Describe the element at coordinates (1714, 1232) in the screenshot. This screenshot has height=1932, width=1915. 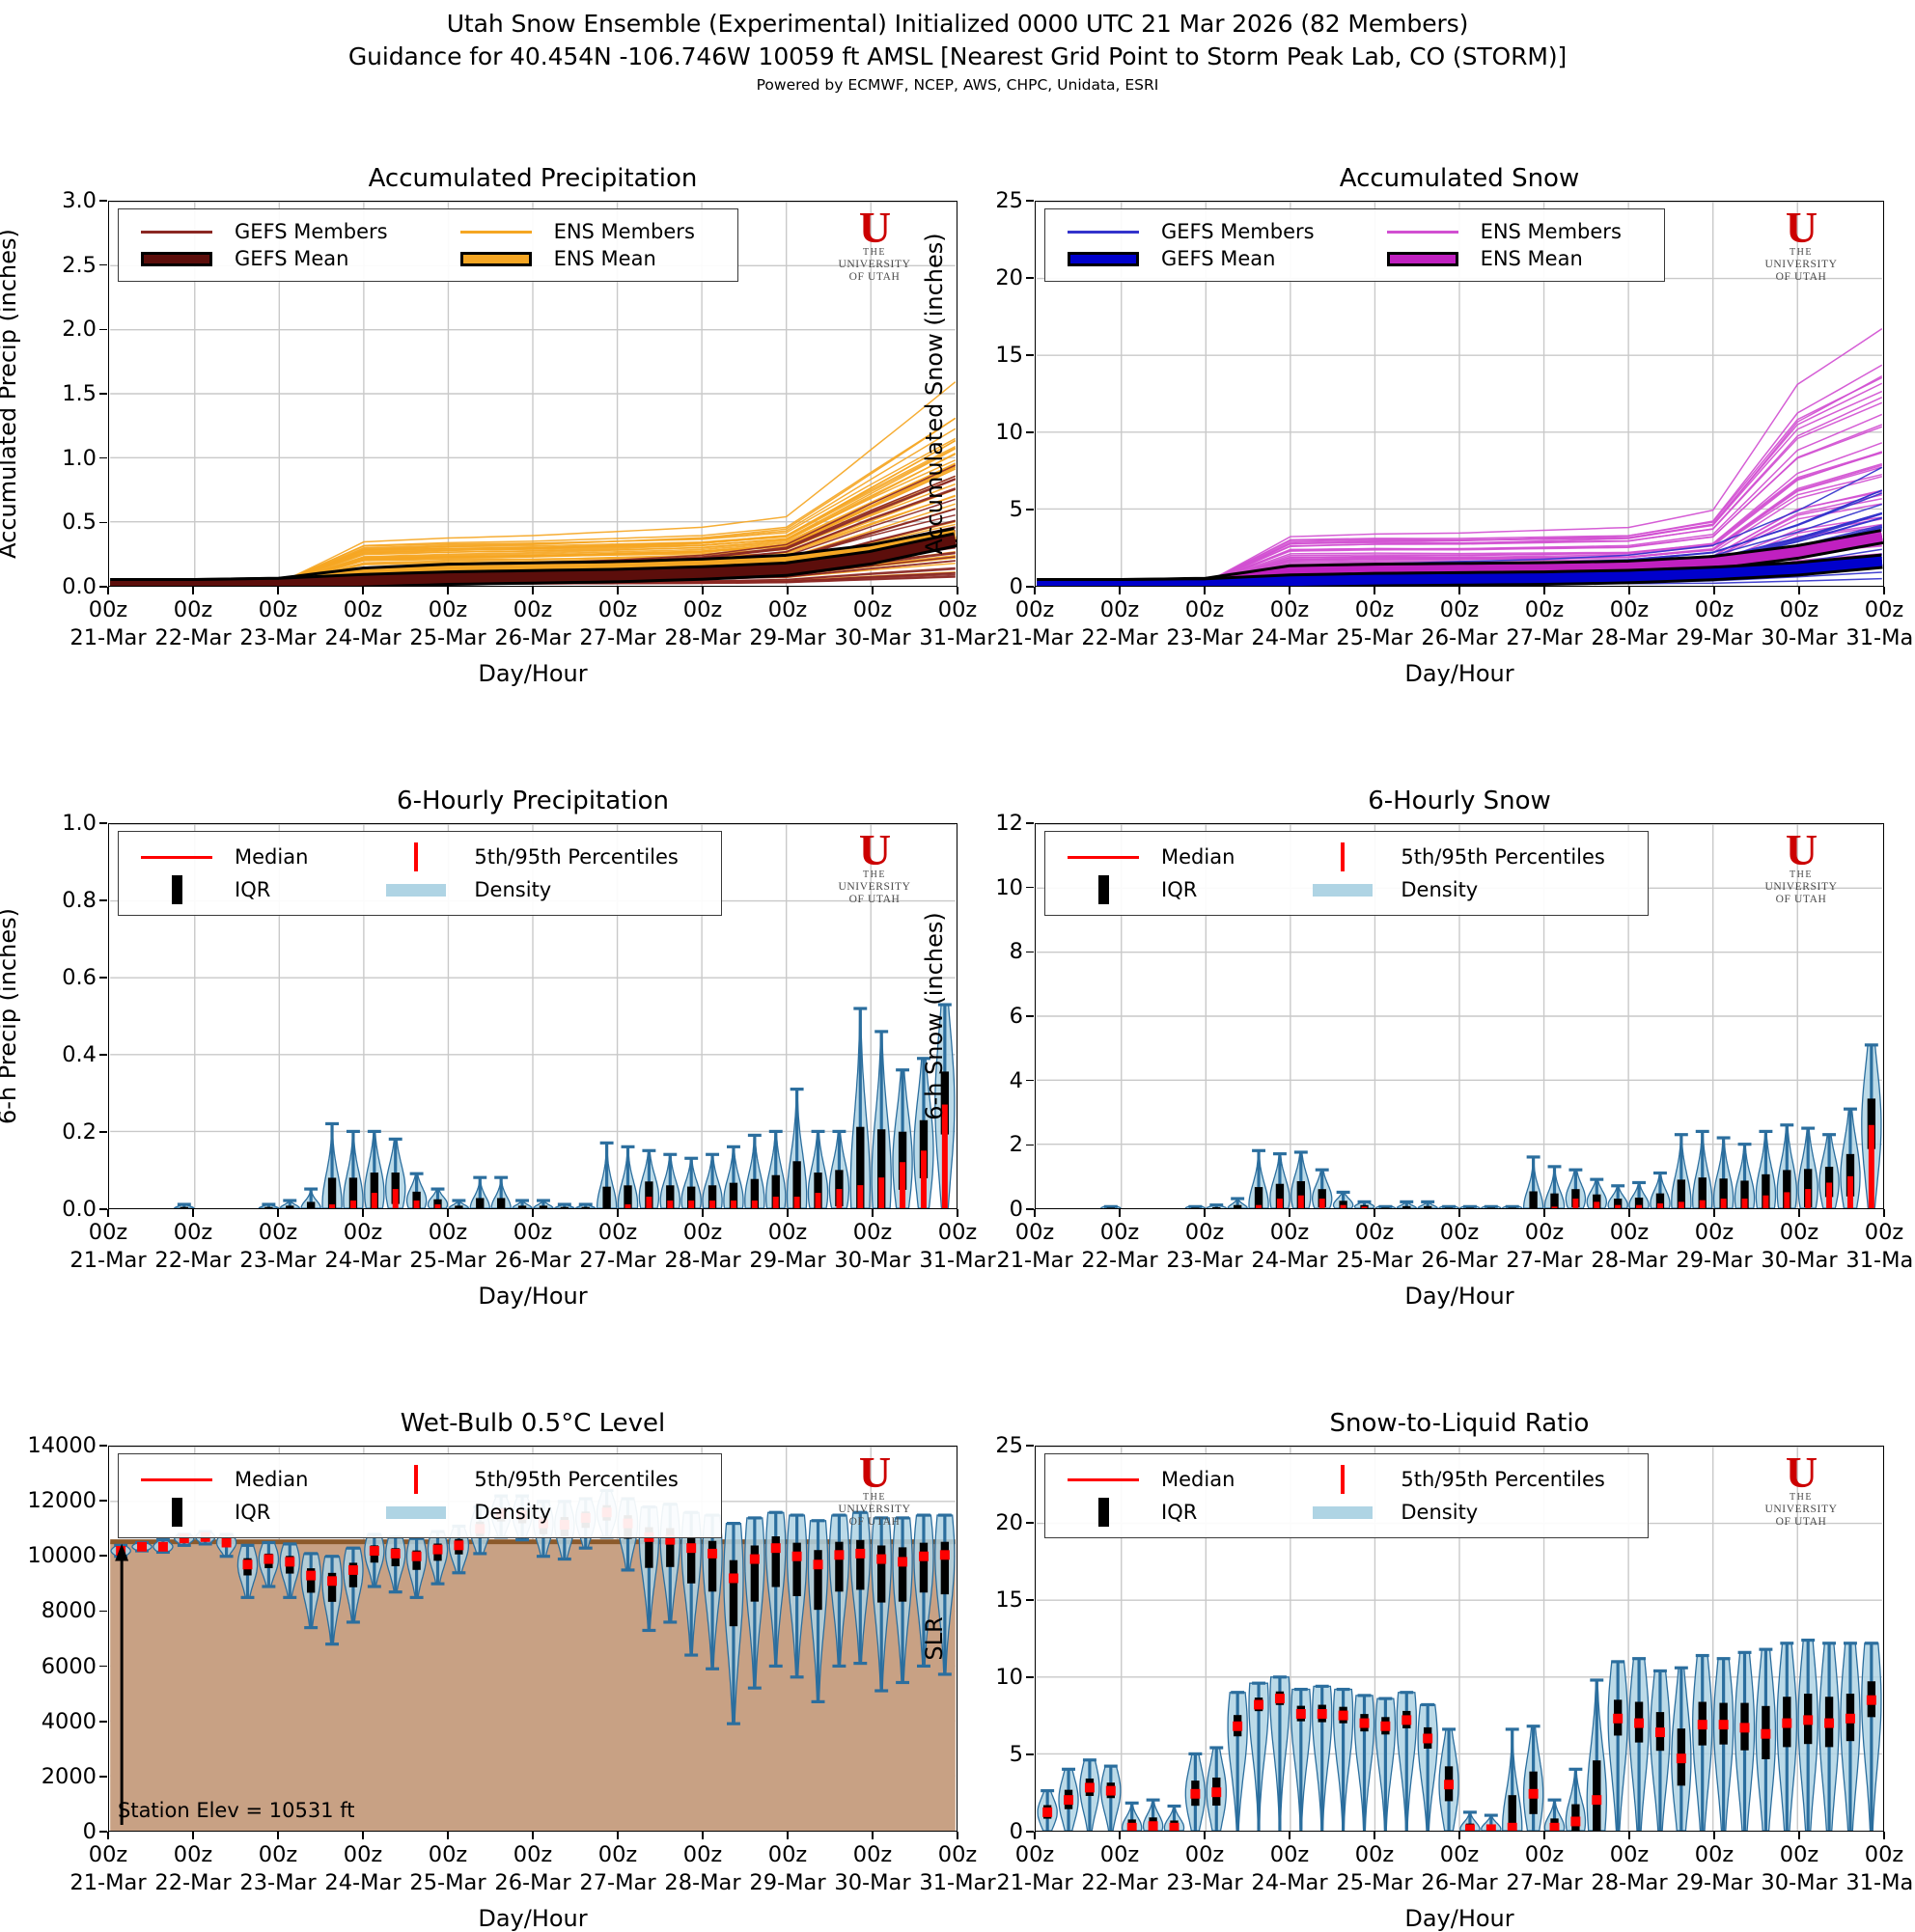
I see `xtick-hour-sixhr-snow-8: 00z` at that location.